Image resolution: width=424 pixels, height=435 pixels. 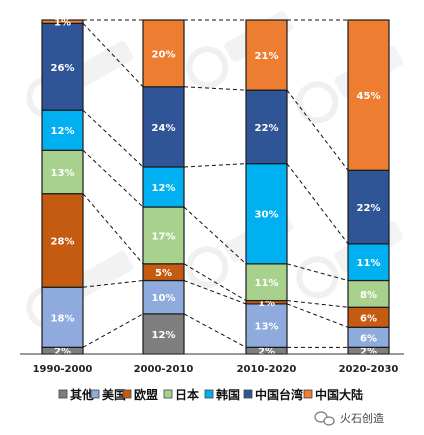 I want to click on data-label-0-5: 26%, so click(x=63, y=68).